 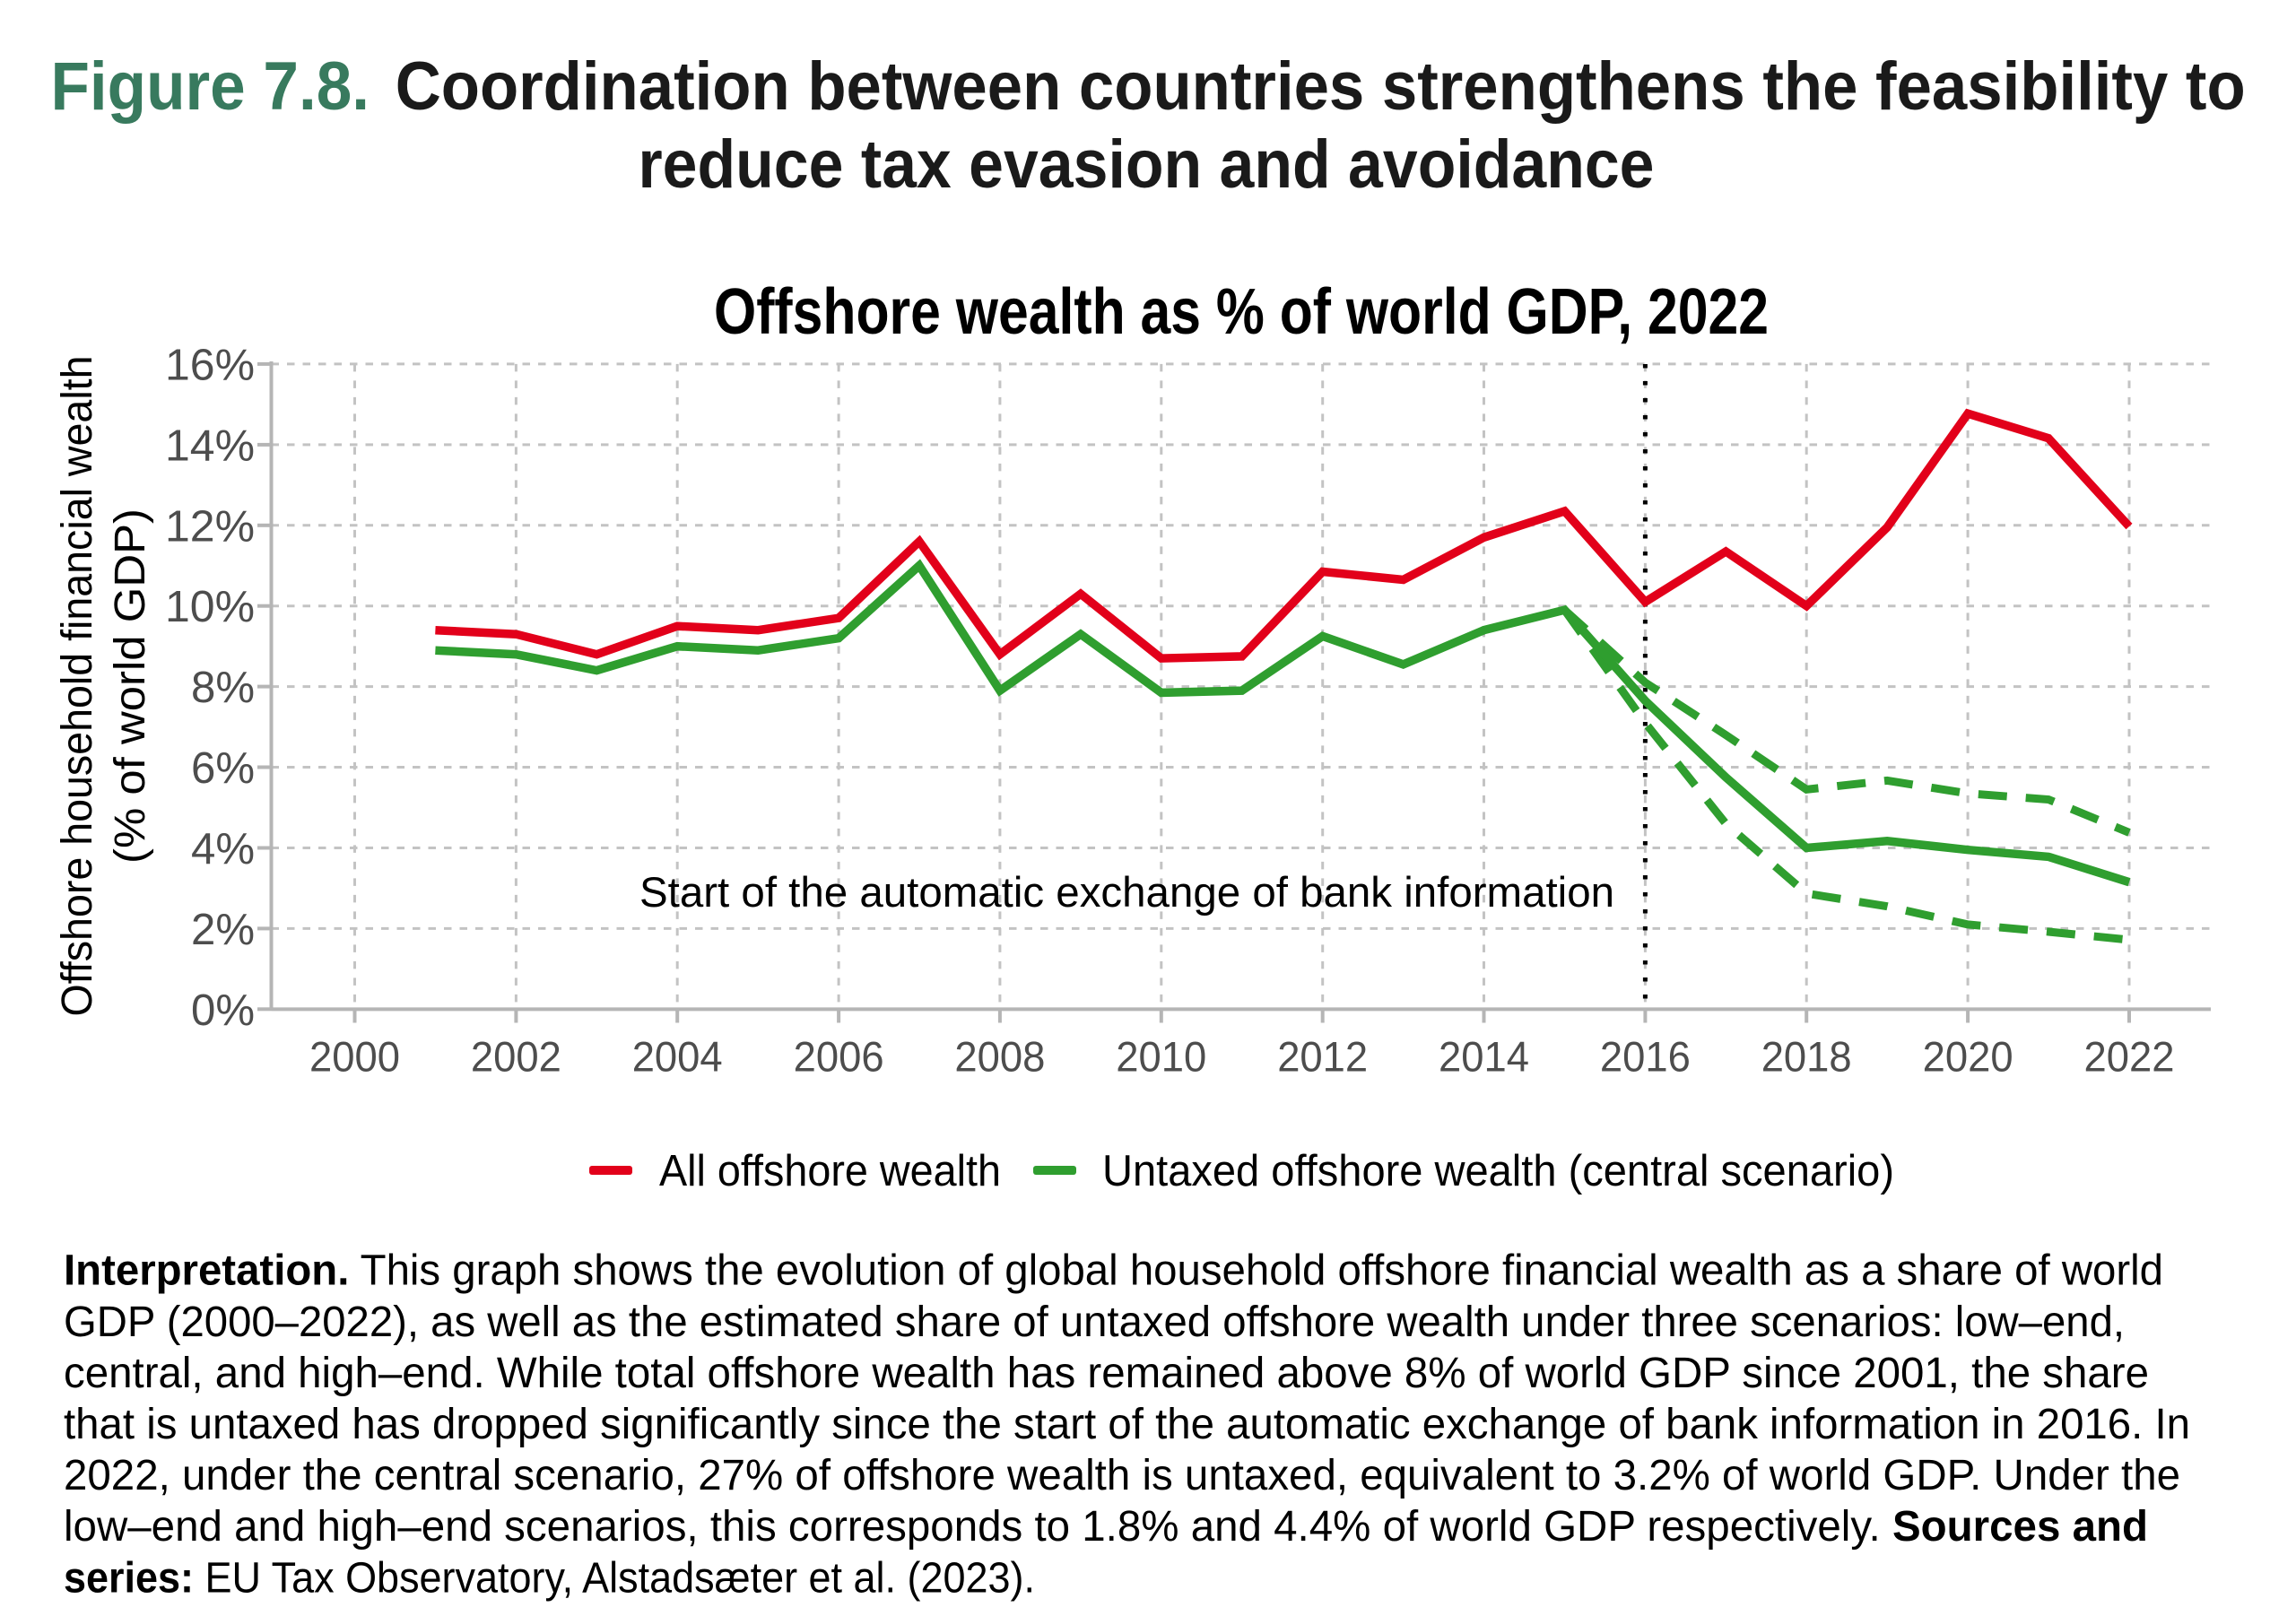 I want to click on svg-text:reduce tax evasion and avoidan: reduce tax evasion and avoidance, so click(x=1147, y=164).